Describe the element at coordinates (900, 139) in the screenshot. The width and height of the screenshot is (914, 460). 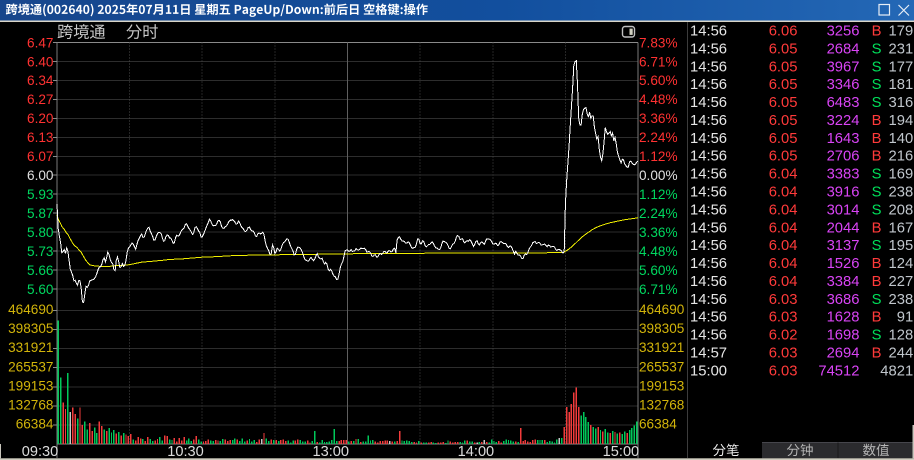
I see `svg-text: 140` at that location.